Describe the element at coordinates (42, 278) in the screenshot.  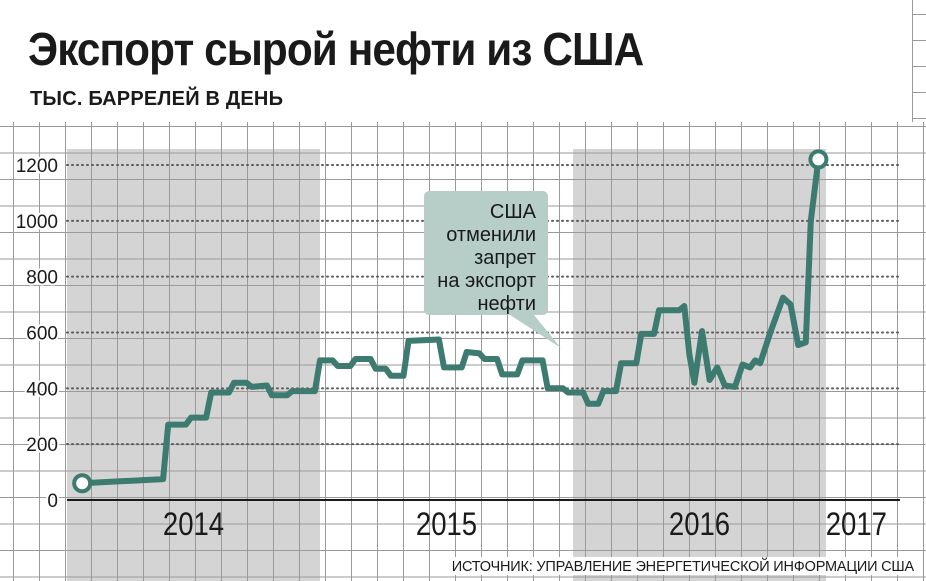
I see `y-tick-label: 800` at that location.